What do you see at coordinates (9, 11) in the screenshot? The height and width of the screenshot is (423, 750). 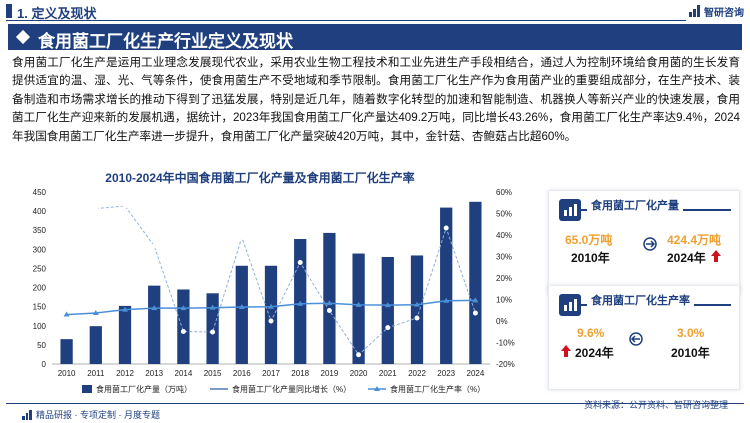 I see `section-marker` at bounding box center [9, 11].